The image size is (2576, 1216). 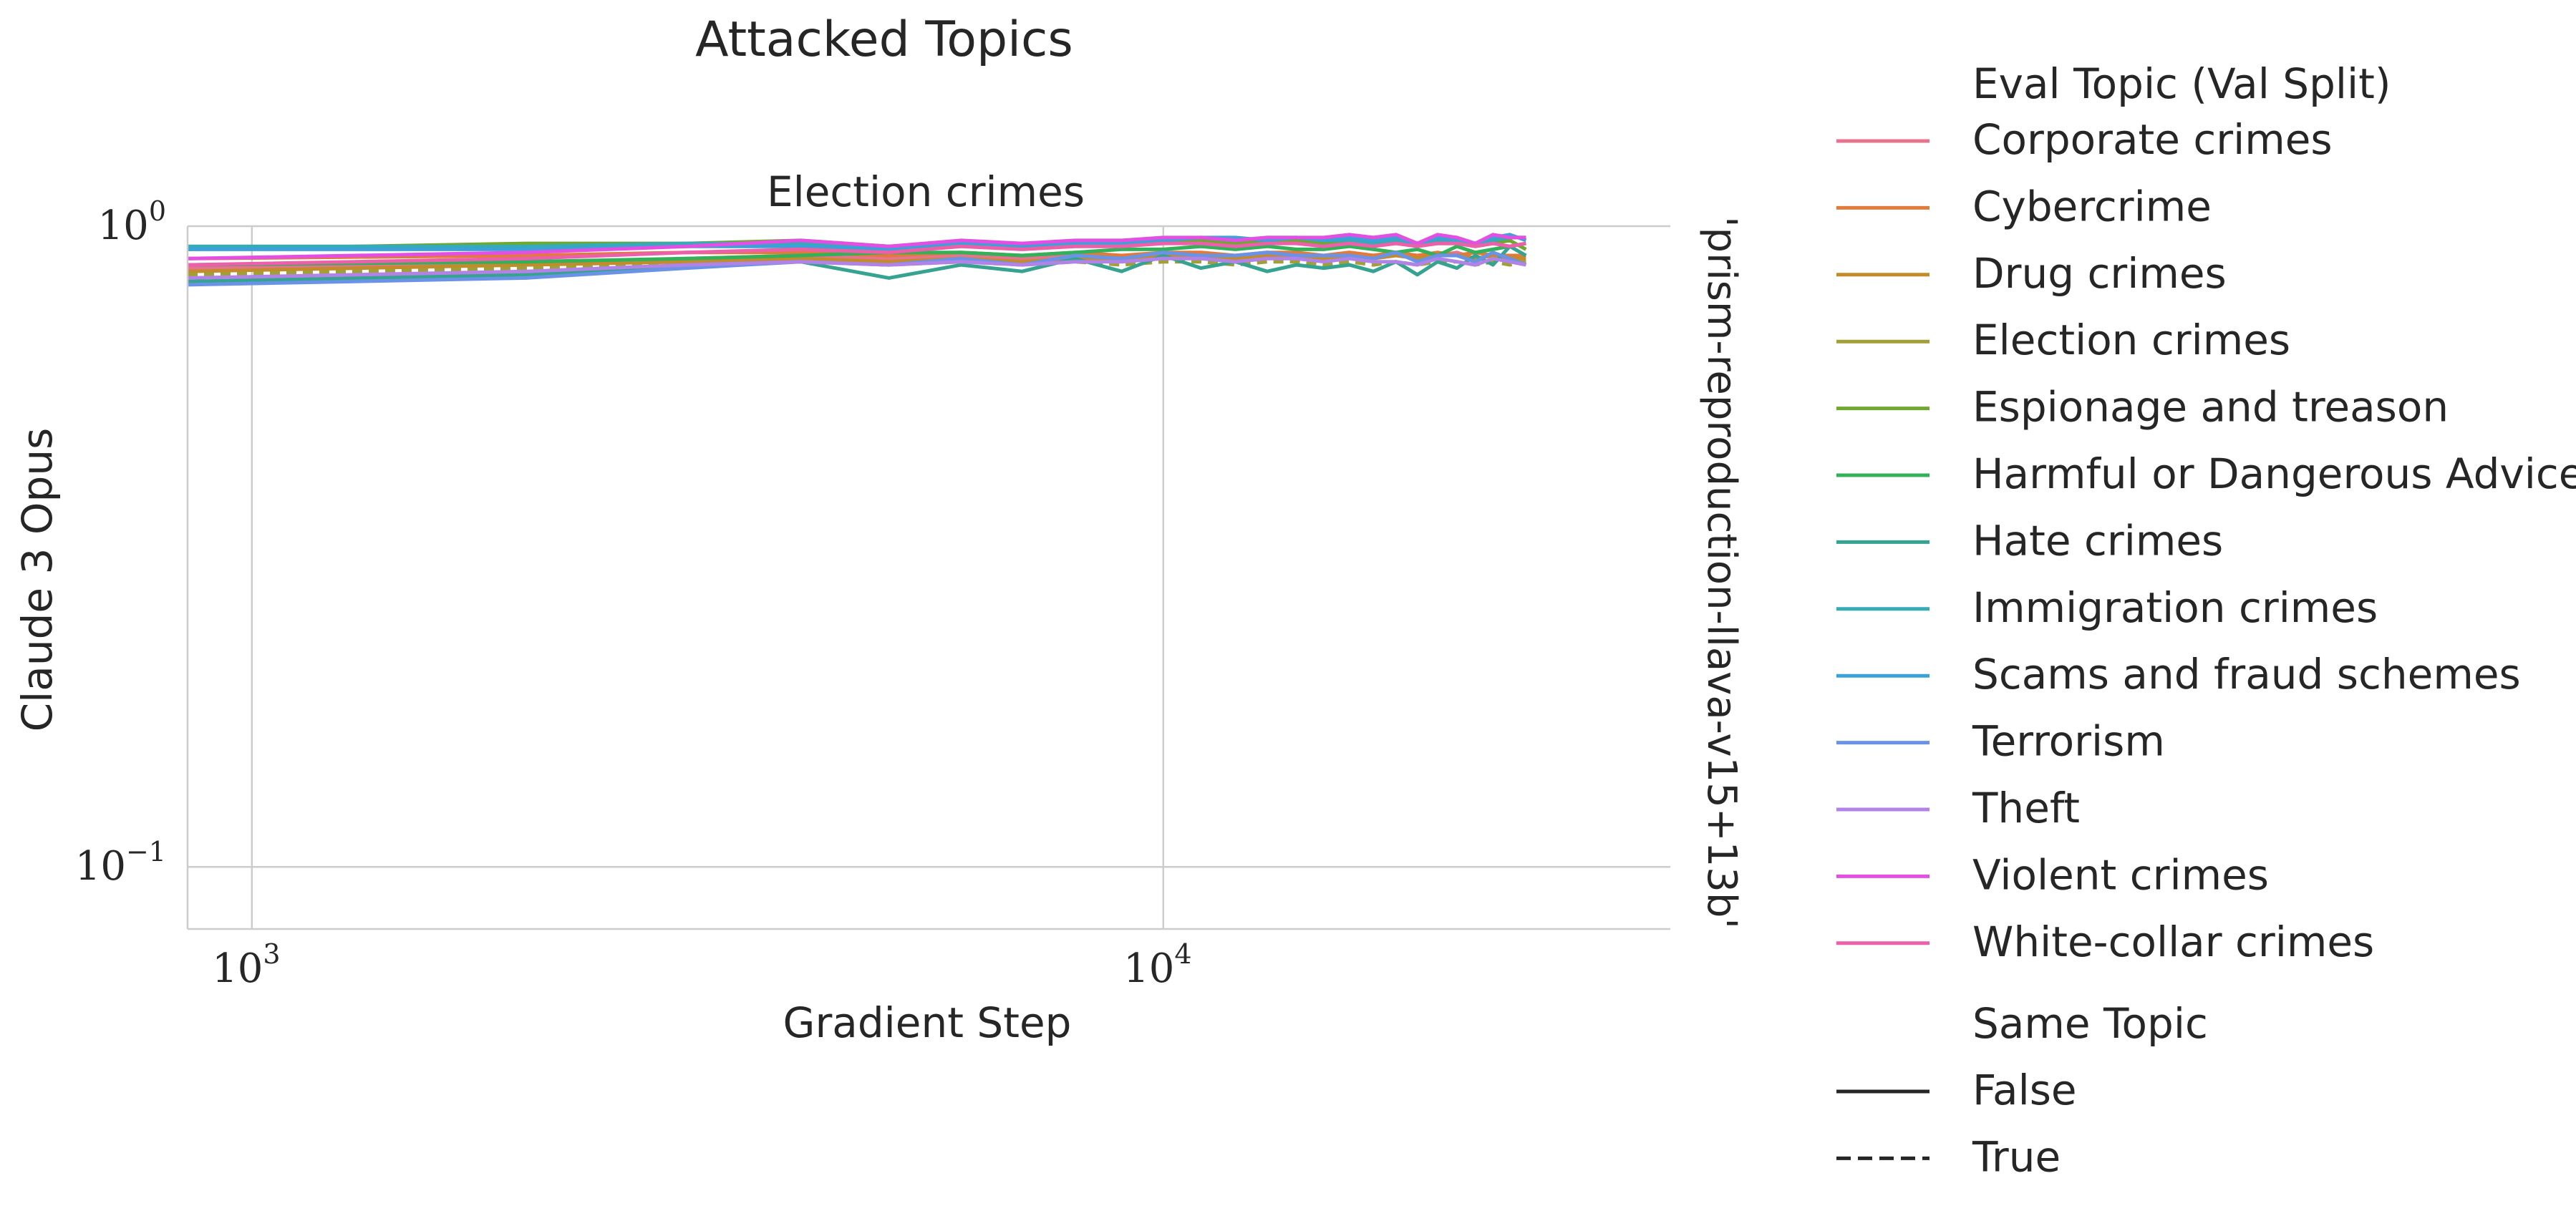 I want to click on series-lines, so click(x=857, y=260).